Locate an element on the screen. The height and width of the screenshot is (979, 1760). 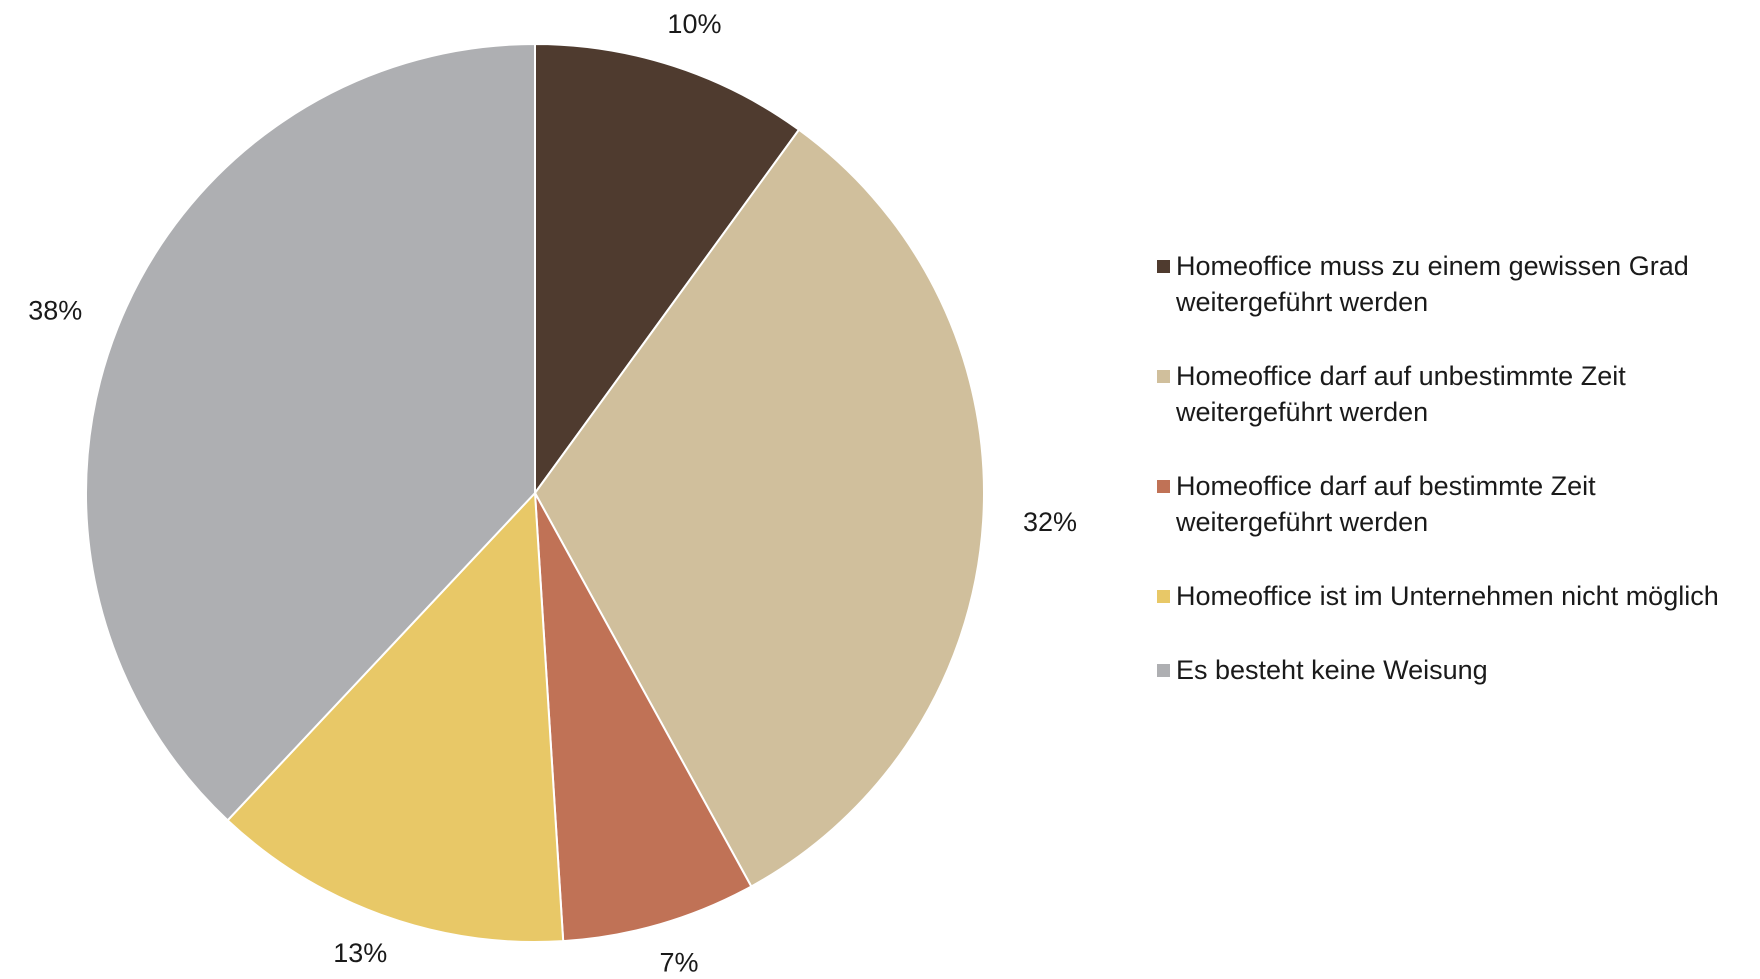
legend-label: Es besteht keine Weisung is located at coordinates (1332, 670).